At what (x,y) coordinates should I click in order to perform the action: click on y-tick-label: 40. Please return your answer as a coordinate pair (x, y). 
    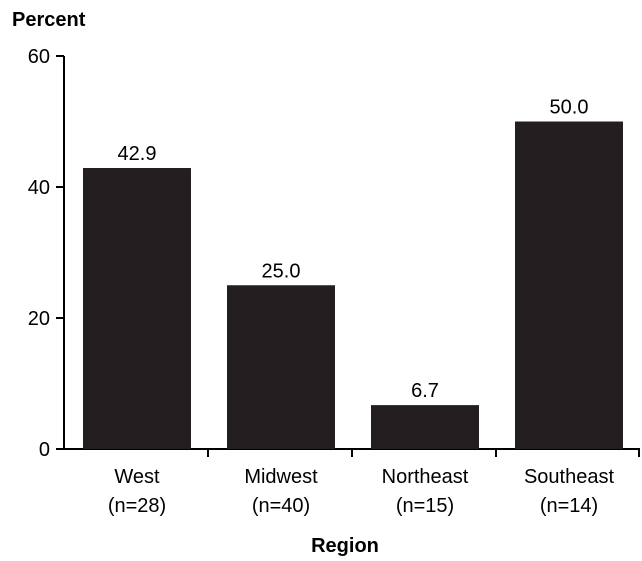
    Looking at the image, I should click on (39, 188).